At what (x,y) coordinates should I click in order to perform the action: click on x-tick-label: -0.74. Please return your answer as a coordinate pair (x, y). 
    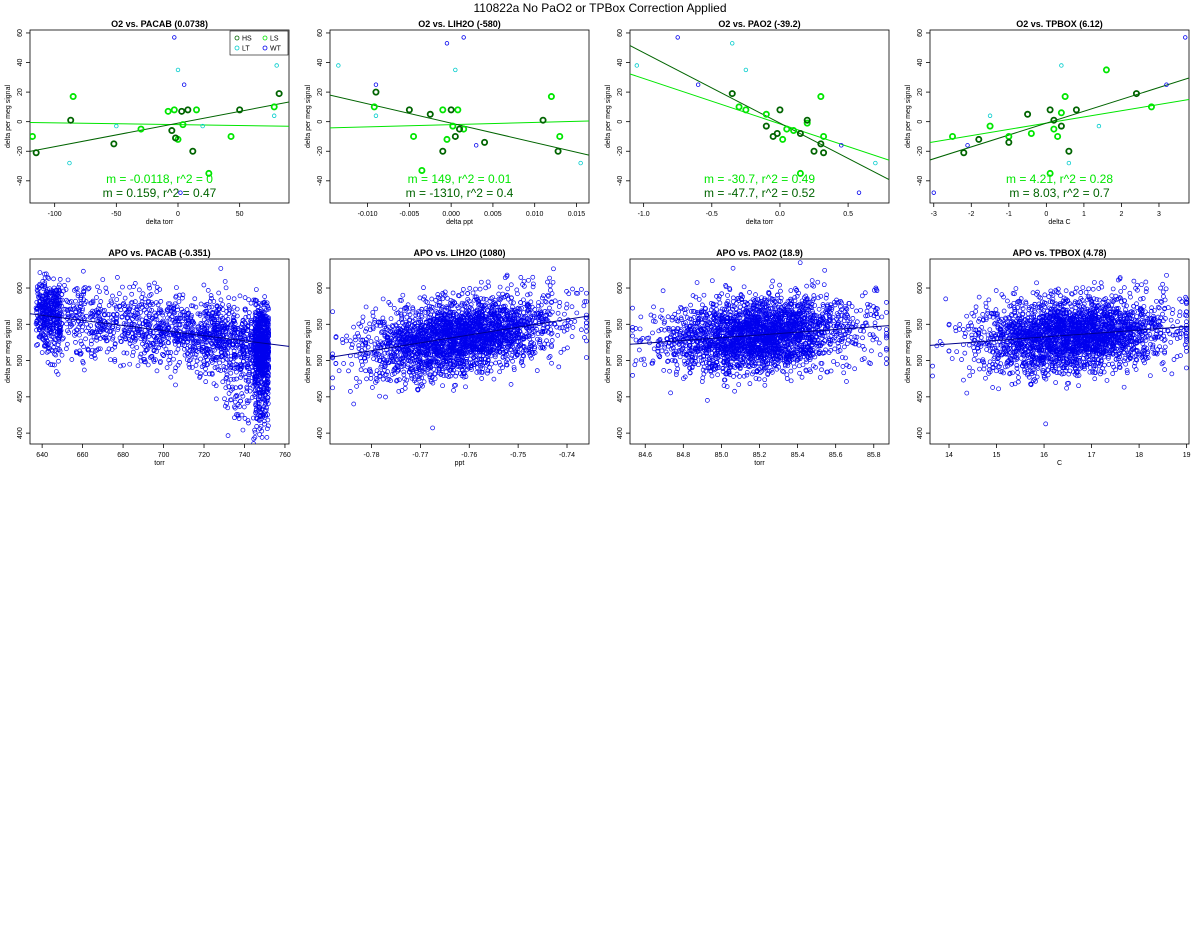
    Looking at the image, I should click on (567, 455).